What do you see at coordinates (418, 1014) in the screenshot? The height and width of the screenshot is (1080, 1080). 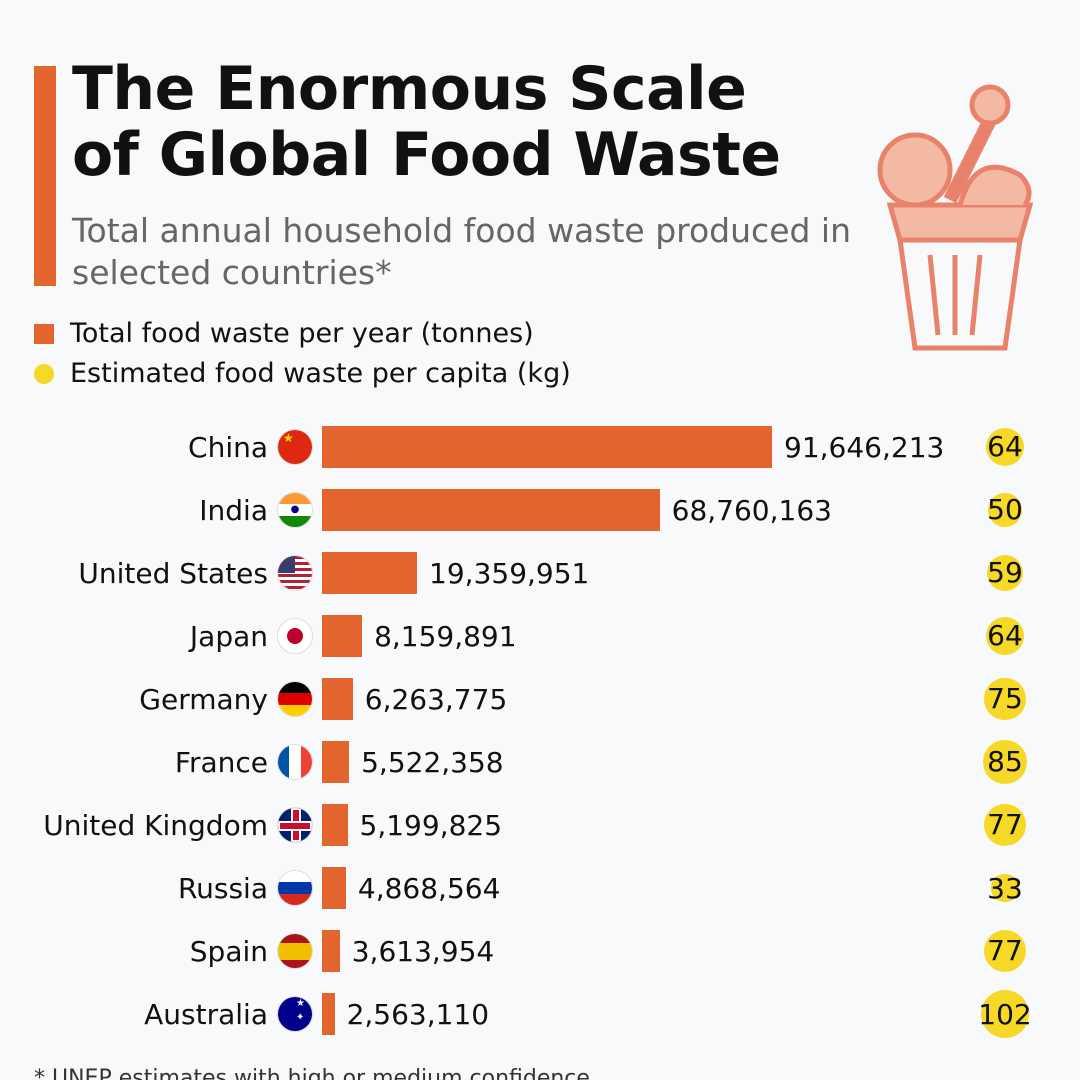 I see `value-label: 2,563,110` at bounding box center [418, 1014].